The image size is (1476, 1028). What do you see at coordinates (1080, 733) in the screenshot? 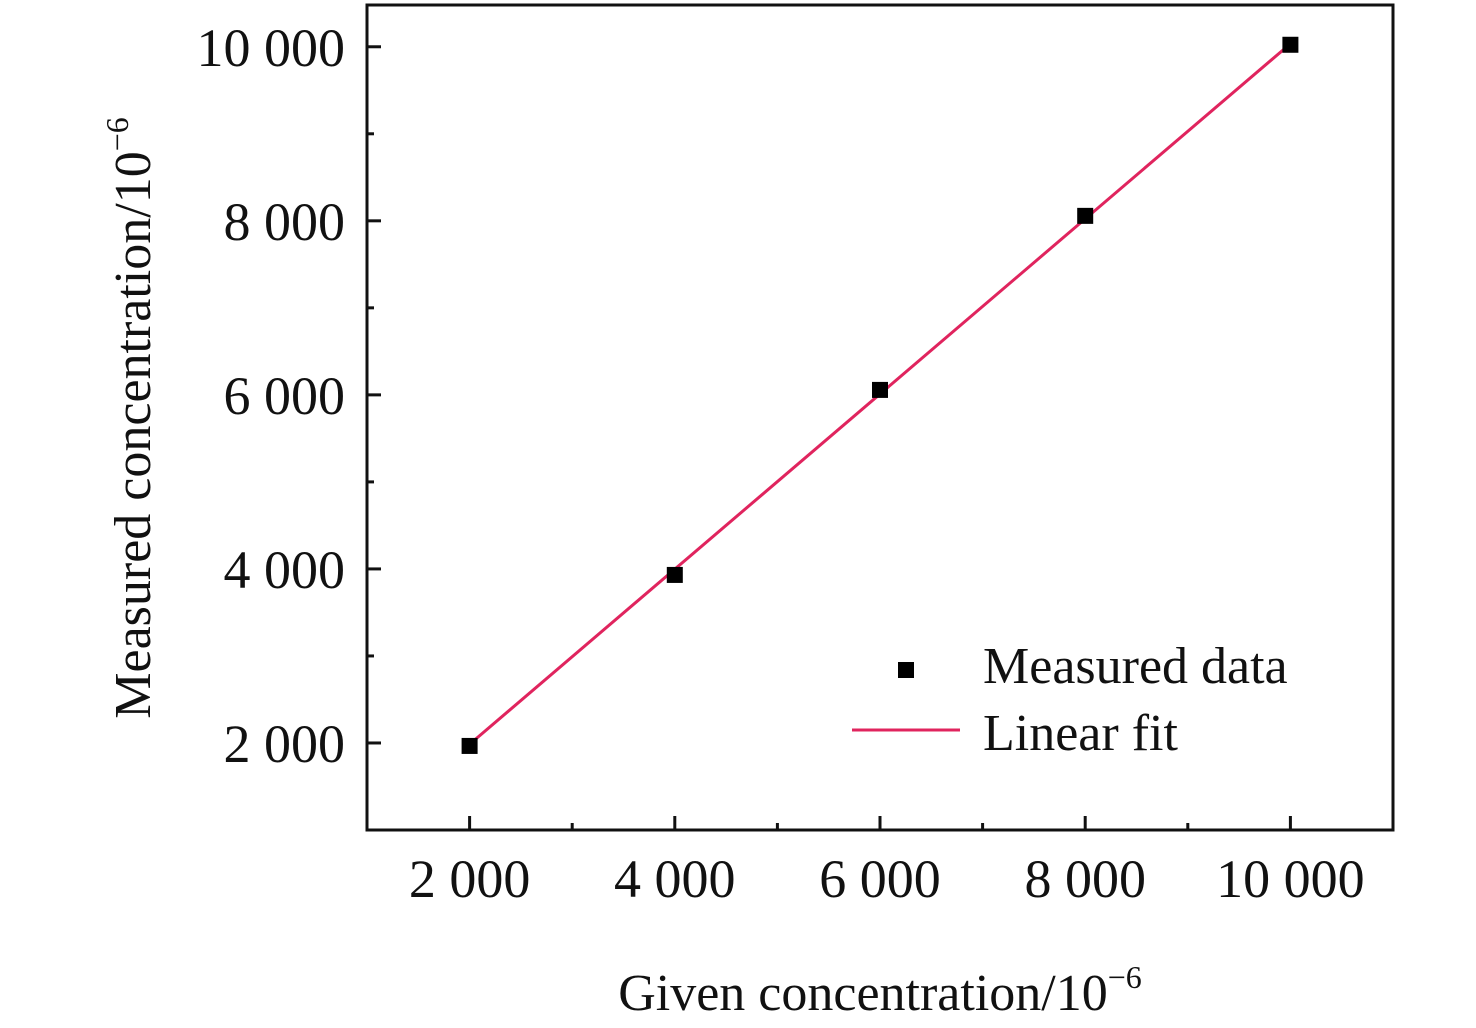
I see `legend-label-fit: Linear fit` at bounding box center [1080, 733].